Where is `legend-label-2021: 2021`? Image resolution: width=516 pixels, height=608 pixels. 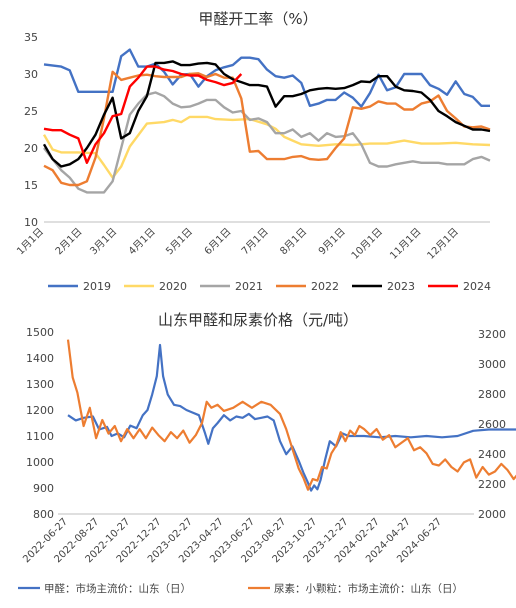 legend-label-2021: 2021 is located at coordinates (249, 286).